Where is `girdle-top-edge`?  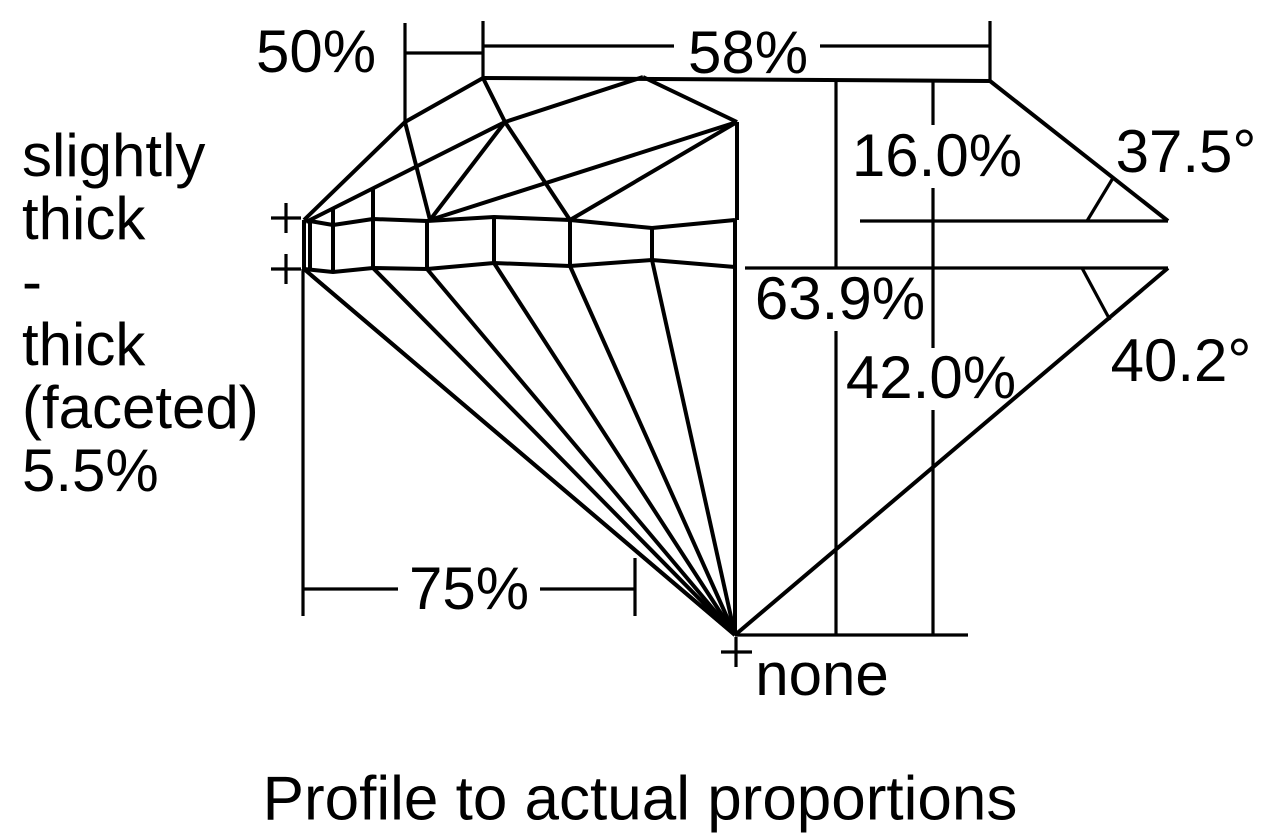
girdle-top-edge is located at coordinates (519, 222).